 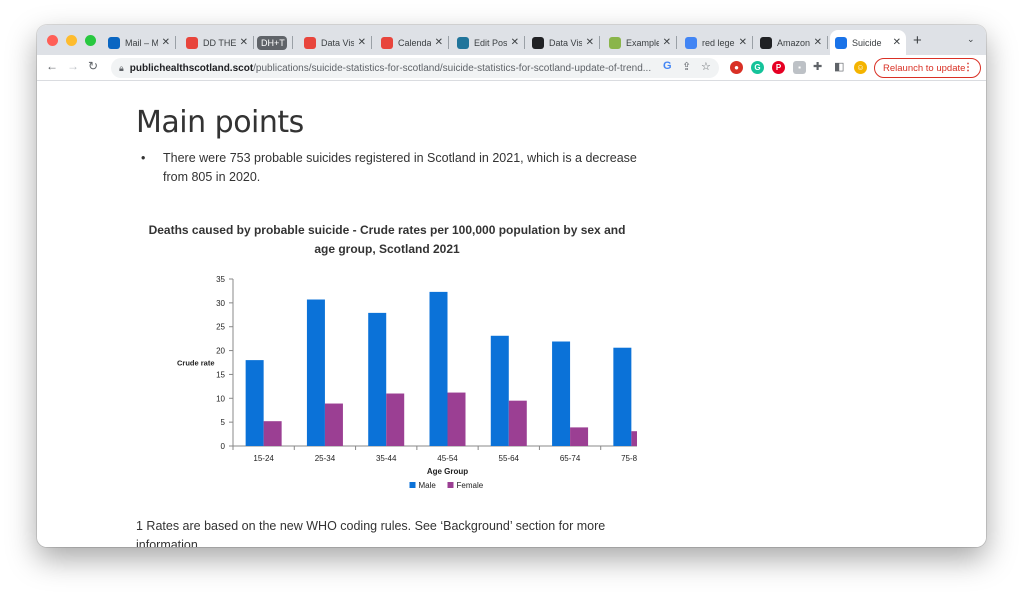 I want to click on google-lens-icon: G, so click(x=667, y=66).